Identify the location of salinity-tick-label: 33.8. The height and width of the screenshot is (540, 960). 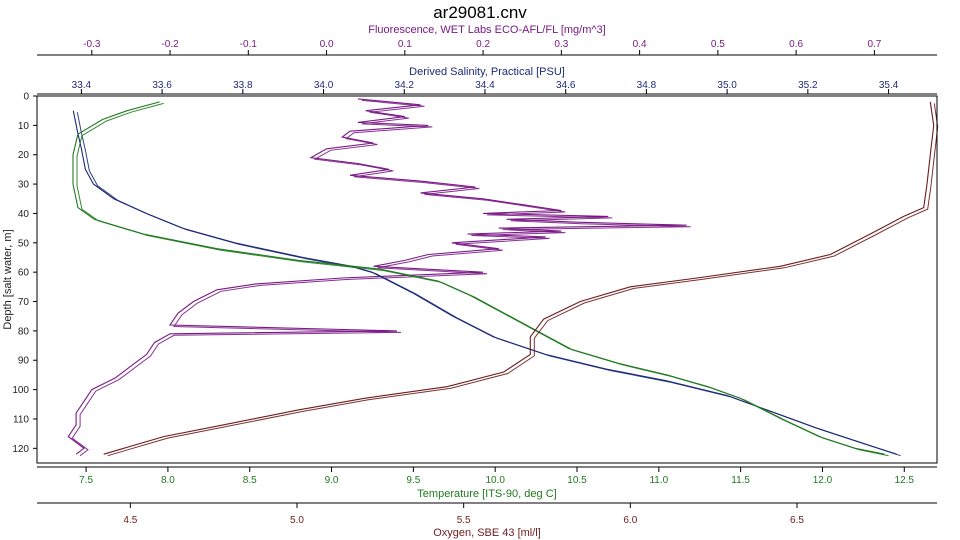
(243, 85).